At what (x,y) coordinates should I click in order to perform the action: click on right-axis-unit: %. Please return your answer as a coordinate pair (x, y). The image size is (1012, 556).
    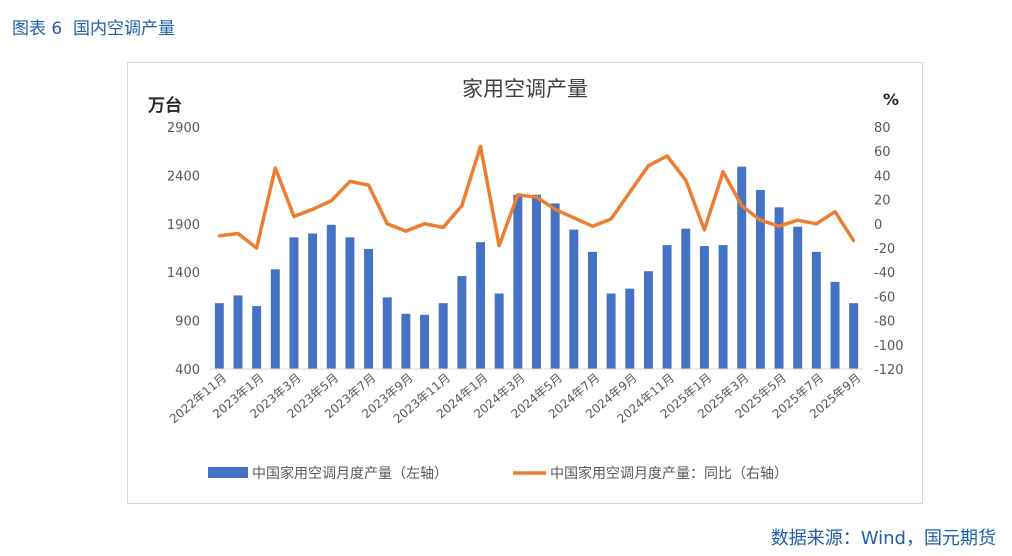
    Looking at the image, I should click on (891, 99).